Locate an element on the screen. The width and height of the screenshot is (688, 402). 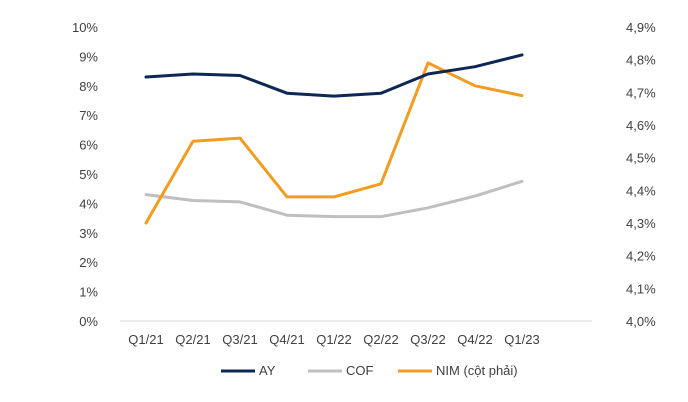
x-tick-label: Q1/22 is located at coordinates (333, 339).